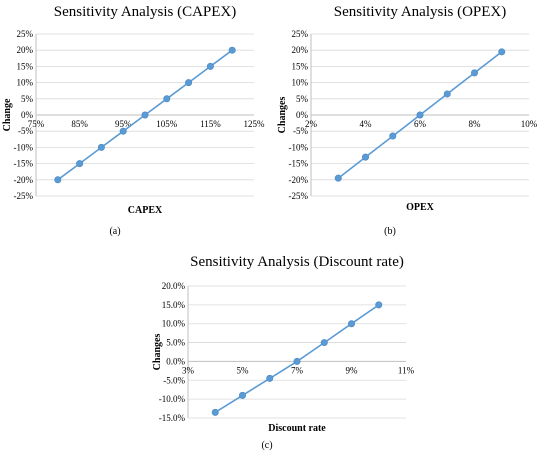  Describe the element at coordinates (352, 370) in the screenshot. I see `x-tick-label: 9%` at that location.